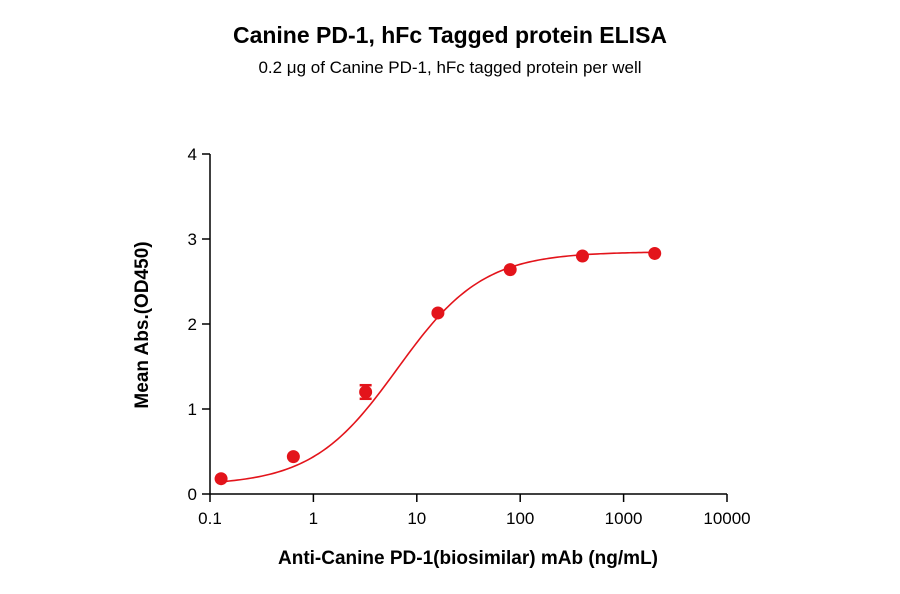  Describe the element at coordinates (192, 324) in the screenshot. I see `y-tick-label: 2` at that location.